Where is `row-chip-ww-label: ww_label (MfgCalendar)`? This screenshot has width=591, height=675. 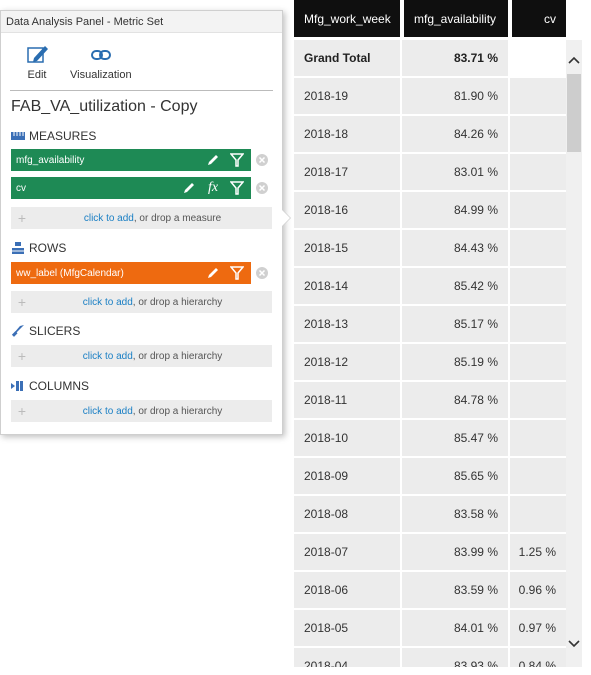
row-chip-ww-label: ww_label (MfgCalendar) is located at coordinates (141, 273).